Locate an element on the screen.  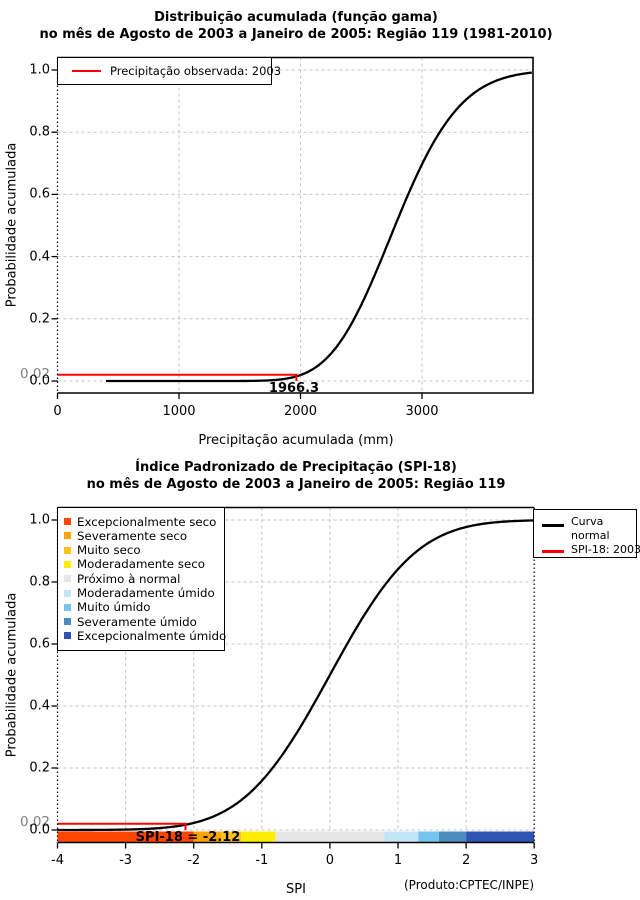
category-label: Próximo à normal is located at coordinates (129, 578).